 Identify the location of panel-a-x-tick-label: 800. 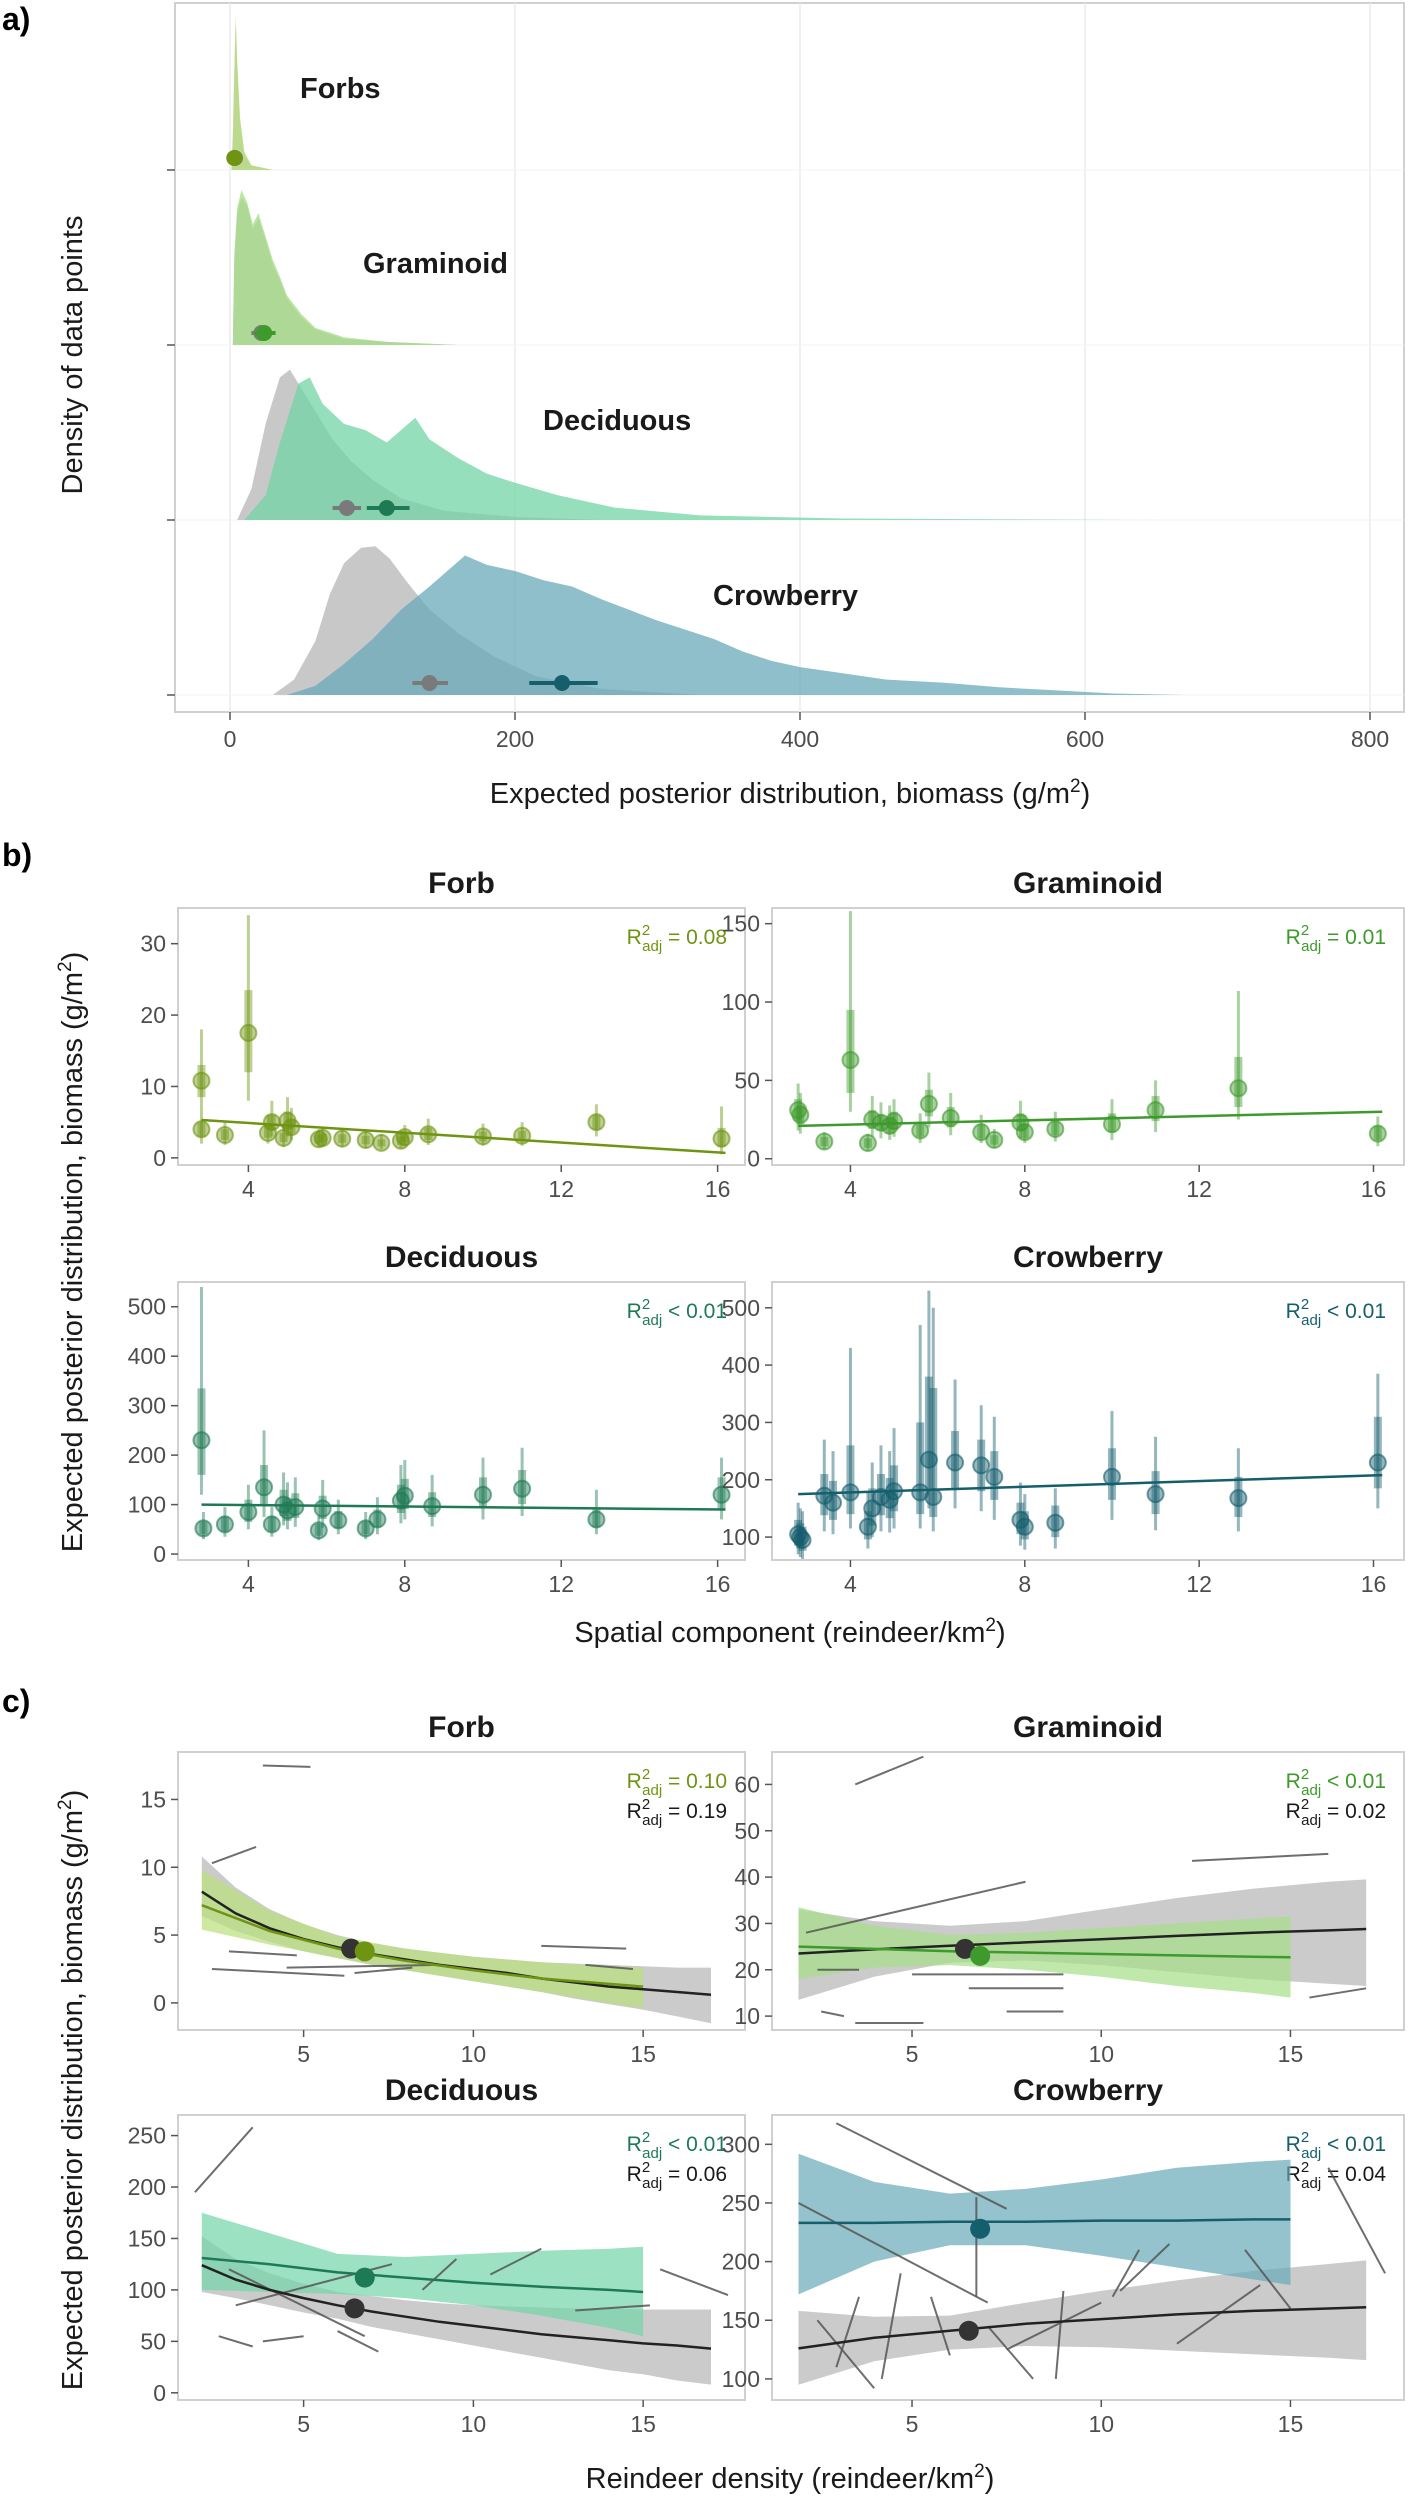
(1370, 739).